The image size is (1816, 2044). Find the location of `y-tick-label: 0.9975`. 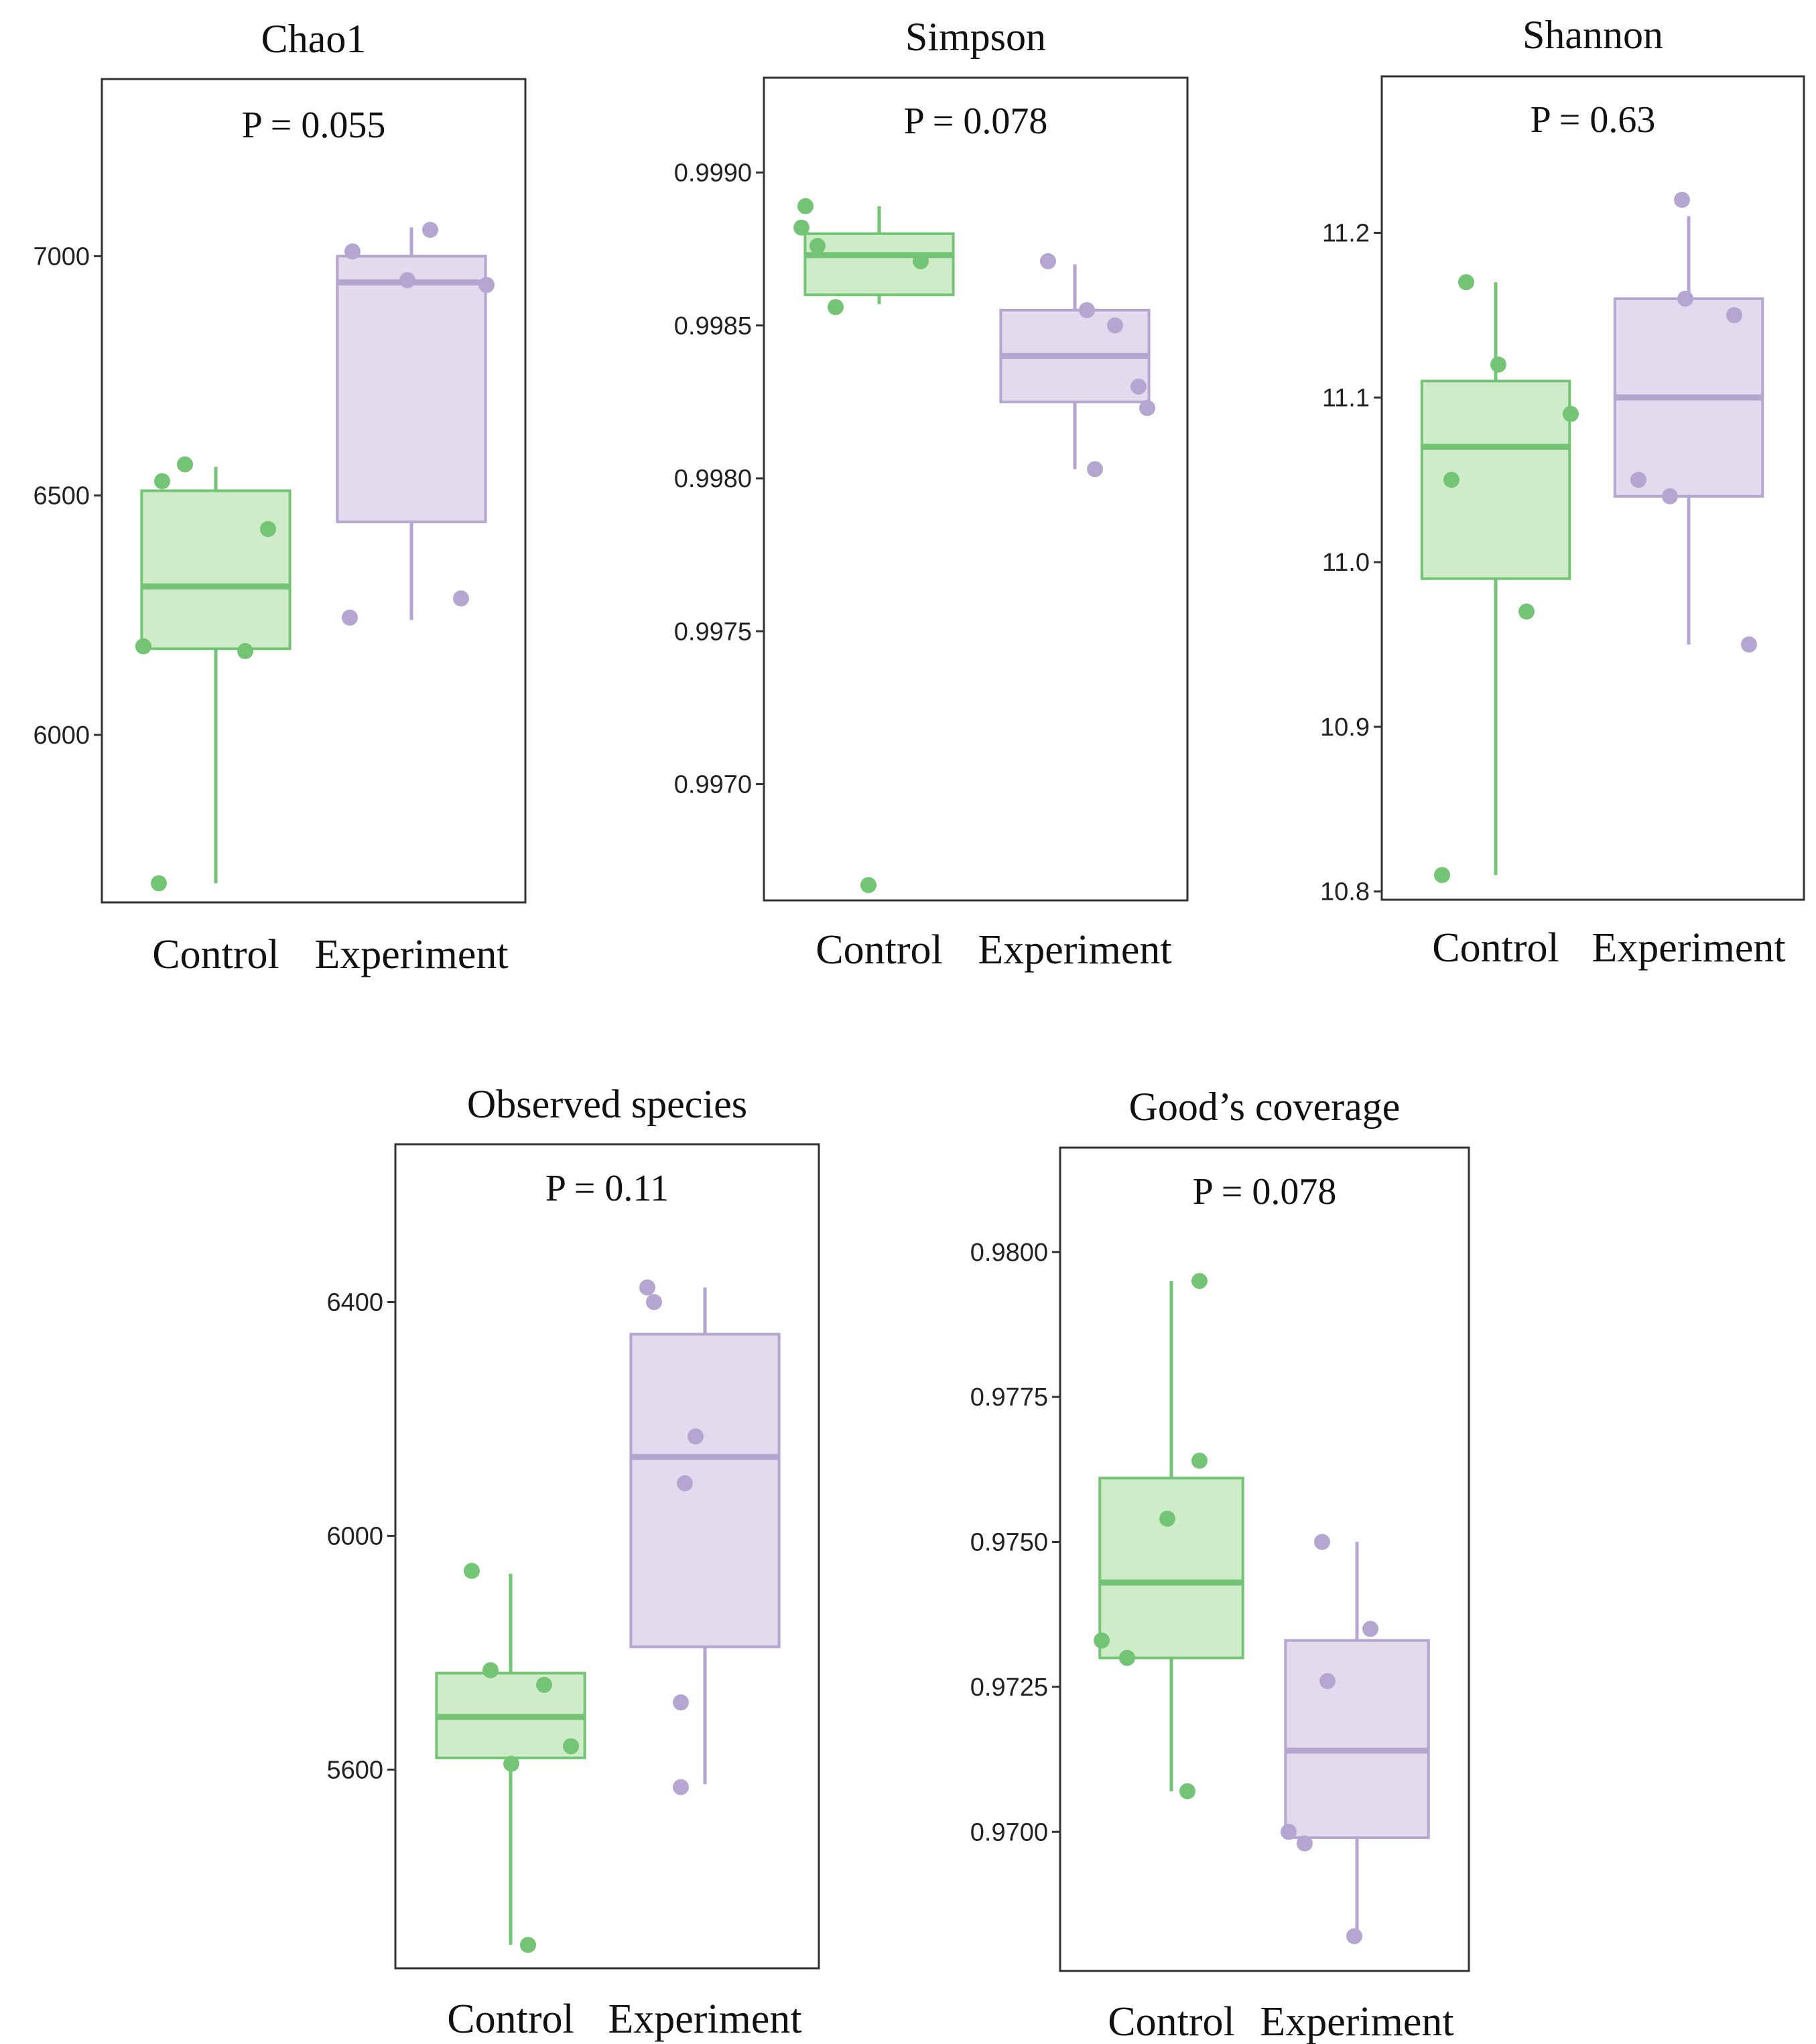

y-tick-label: 0.9975 is located at coordinates (713, 632).